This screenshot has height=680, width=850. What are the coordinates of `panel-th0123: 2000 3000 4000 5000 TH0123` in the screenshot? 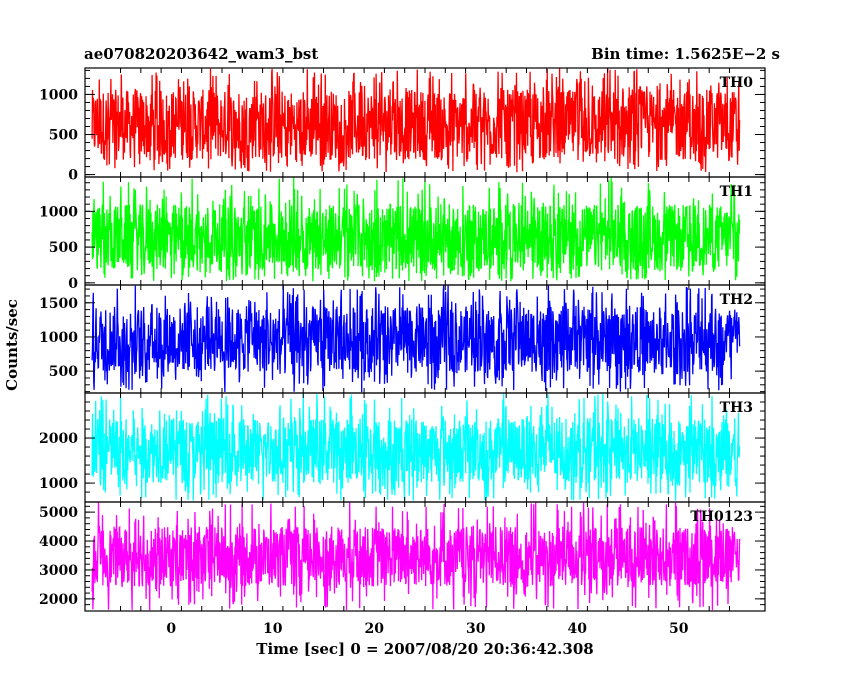 It's located at (402, 556).